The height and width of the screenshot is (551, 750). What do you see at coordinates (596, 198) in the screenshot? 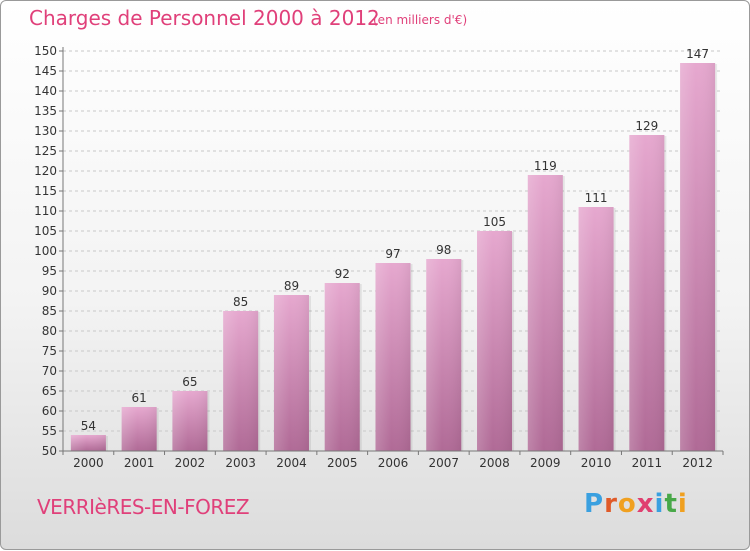
I see `data-label-2010: 111` at bounding box center [596, 198].